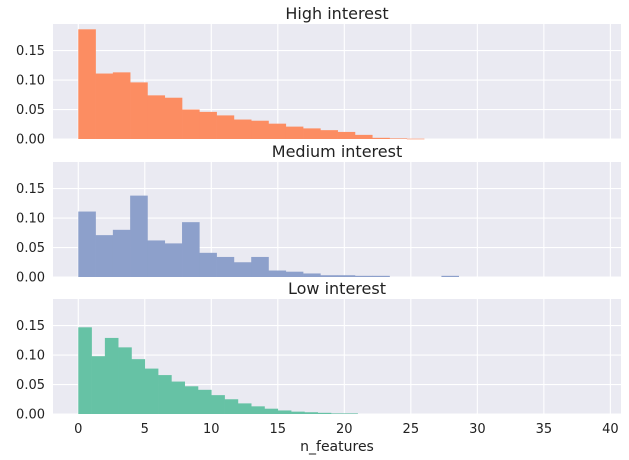 This screenshot has width=629, height=460. Describe the element at coordinates (477, 429) in the screenshot. I see `x-tick-label: 30` at that location.